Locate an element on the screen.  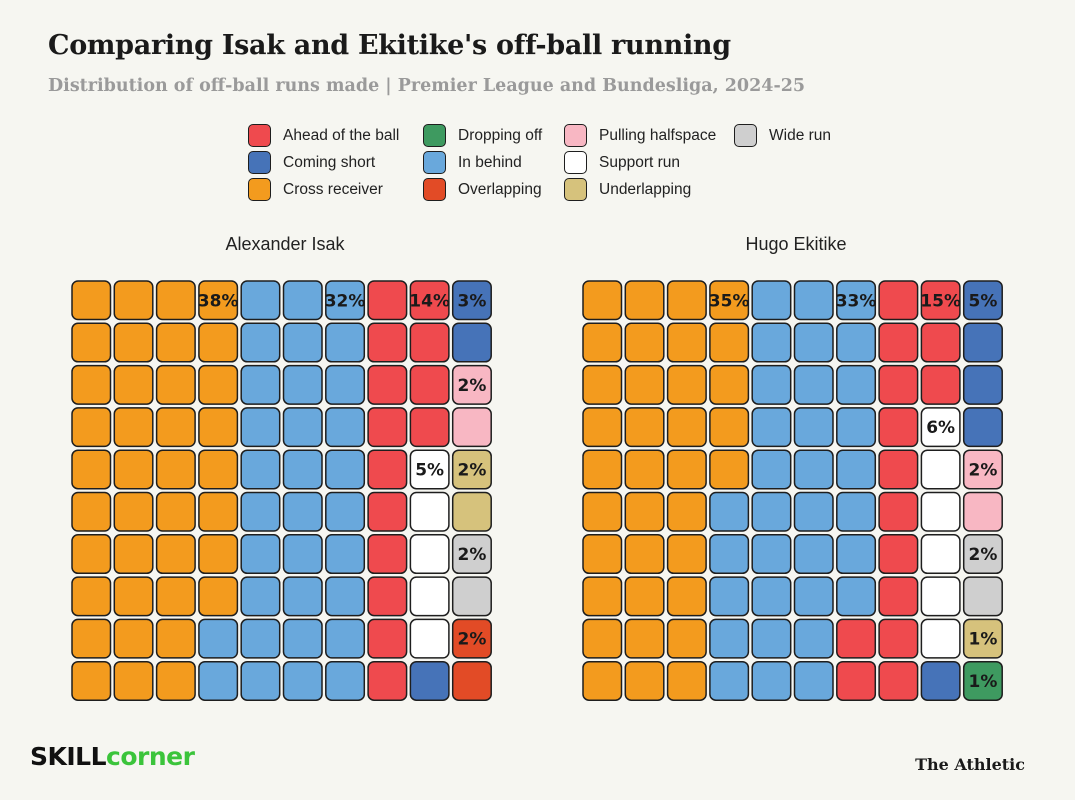
legend-label: Wide run is located at coordinates (800, 135).